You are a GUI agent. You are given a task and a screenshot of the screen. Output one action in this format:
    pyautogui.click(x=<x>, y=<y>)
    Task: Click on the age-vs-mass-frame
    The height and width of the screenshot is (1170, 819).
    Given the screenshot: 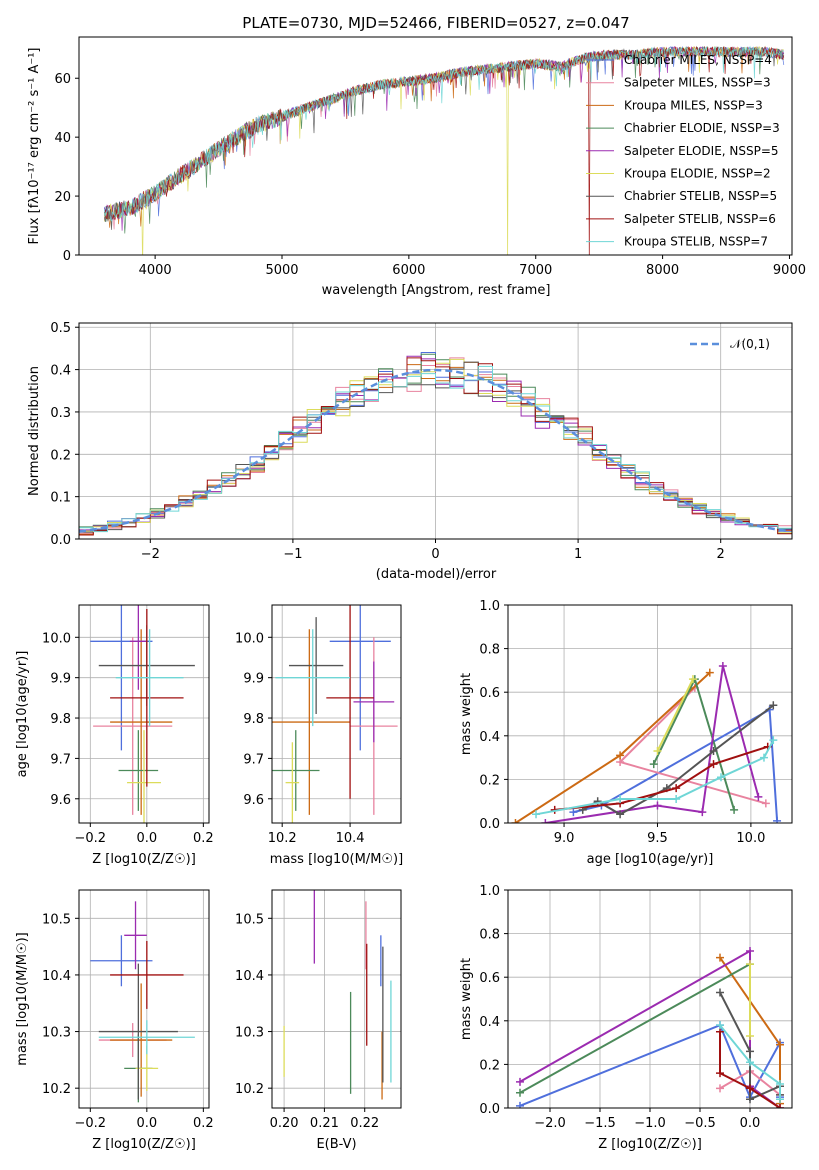 What is the action you would take?
    pyautogui.click(x=336, y=714)
    